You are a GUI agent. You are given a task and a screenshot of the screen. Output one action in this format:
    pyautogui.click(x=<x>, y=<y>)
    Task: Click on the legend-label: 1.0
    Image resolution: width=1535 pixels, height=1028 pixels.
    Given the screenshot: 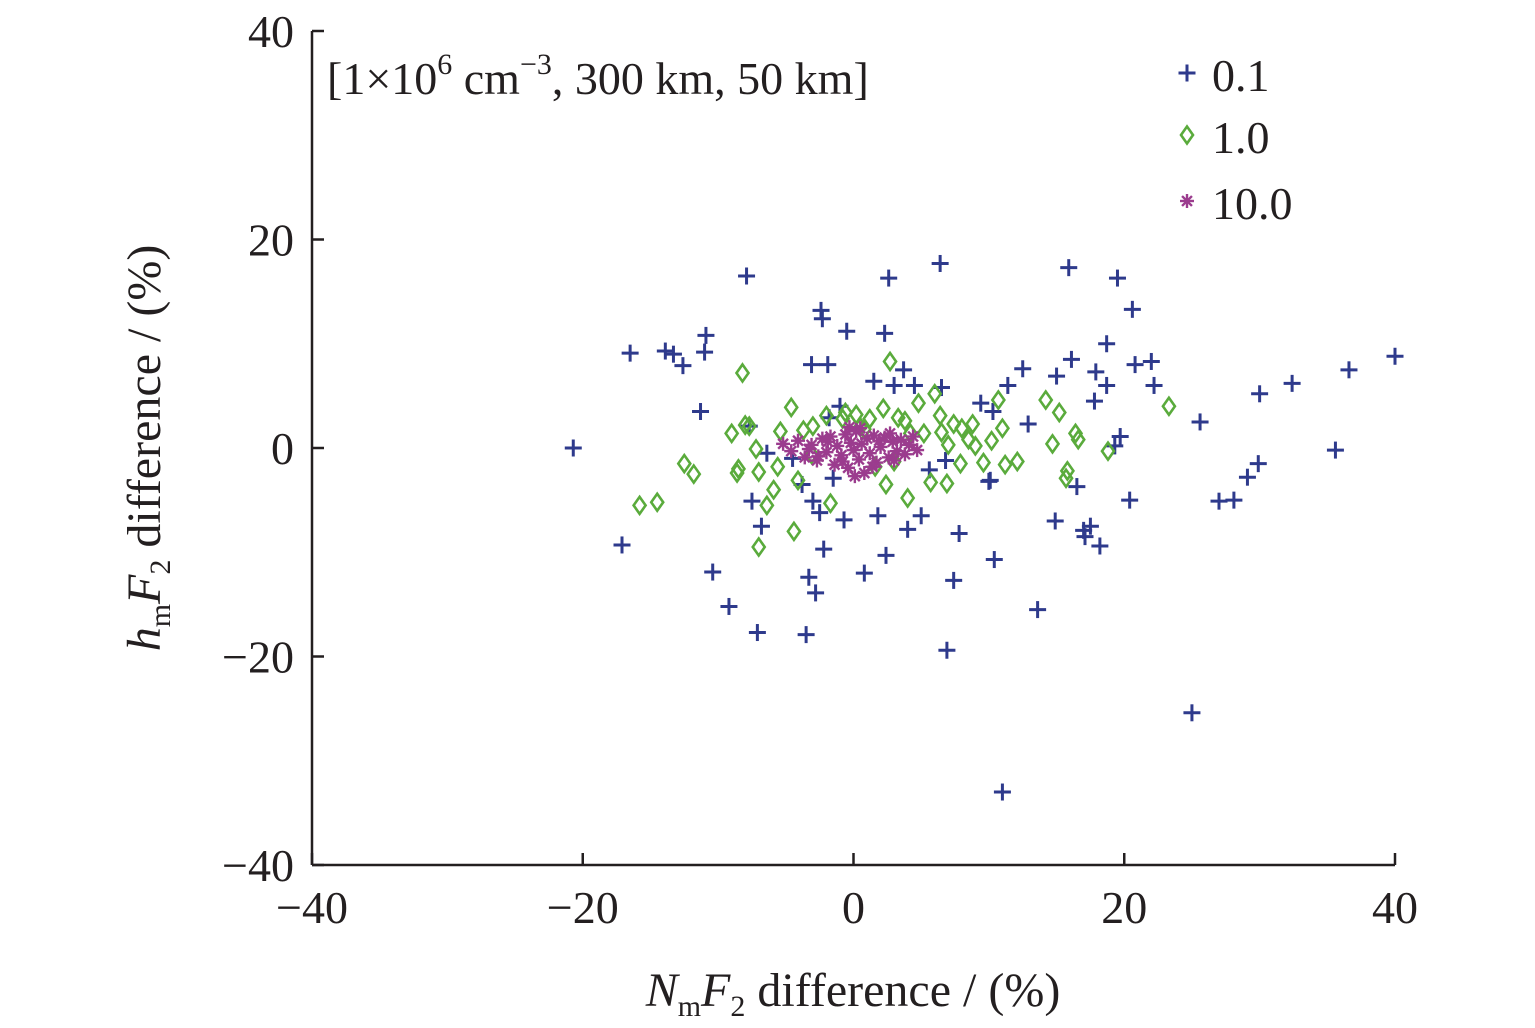 What is the action you would take?
    pyautogui.click(x=1241, y=137)
    